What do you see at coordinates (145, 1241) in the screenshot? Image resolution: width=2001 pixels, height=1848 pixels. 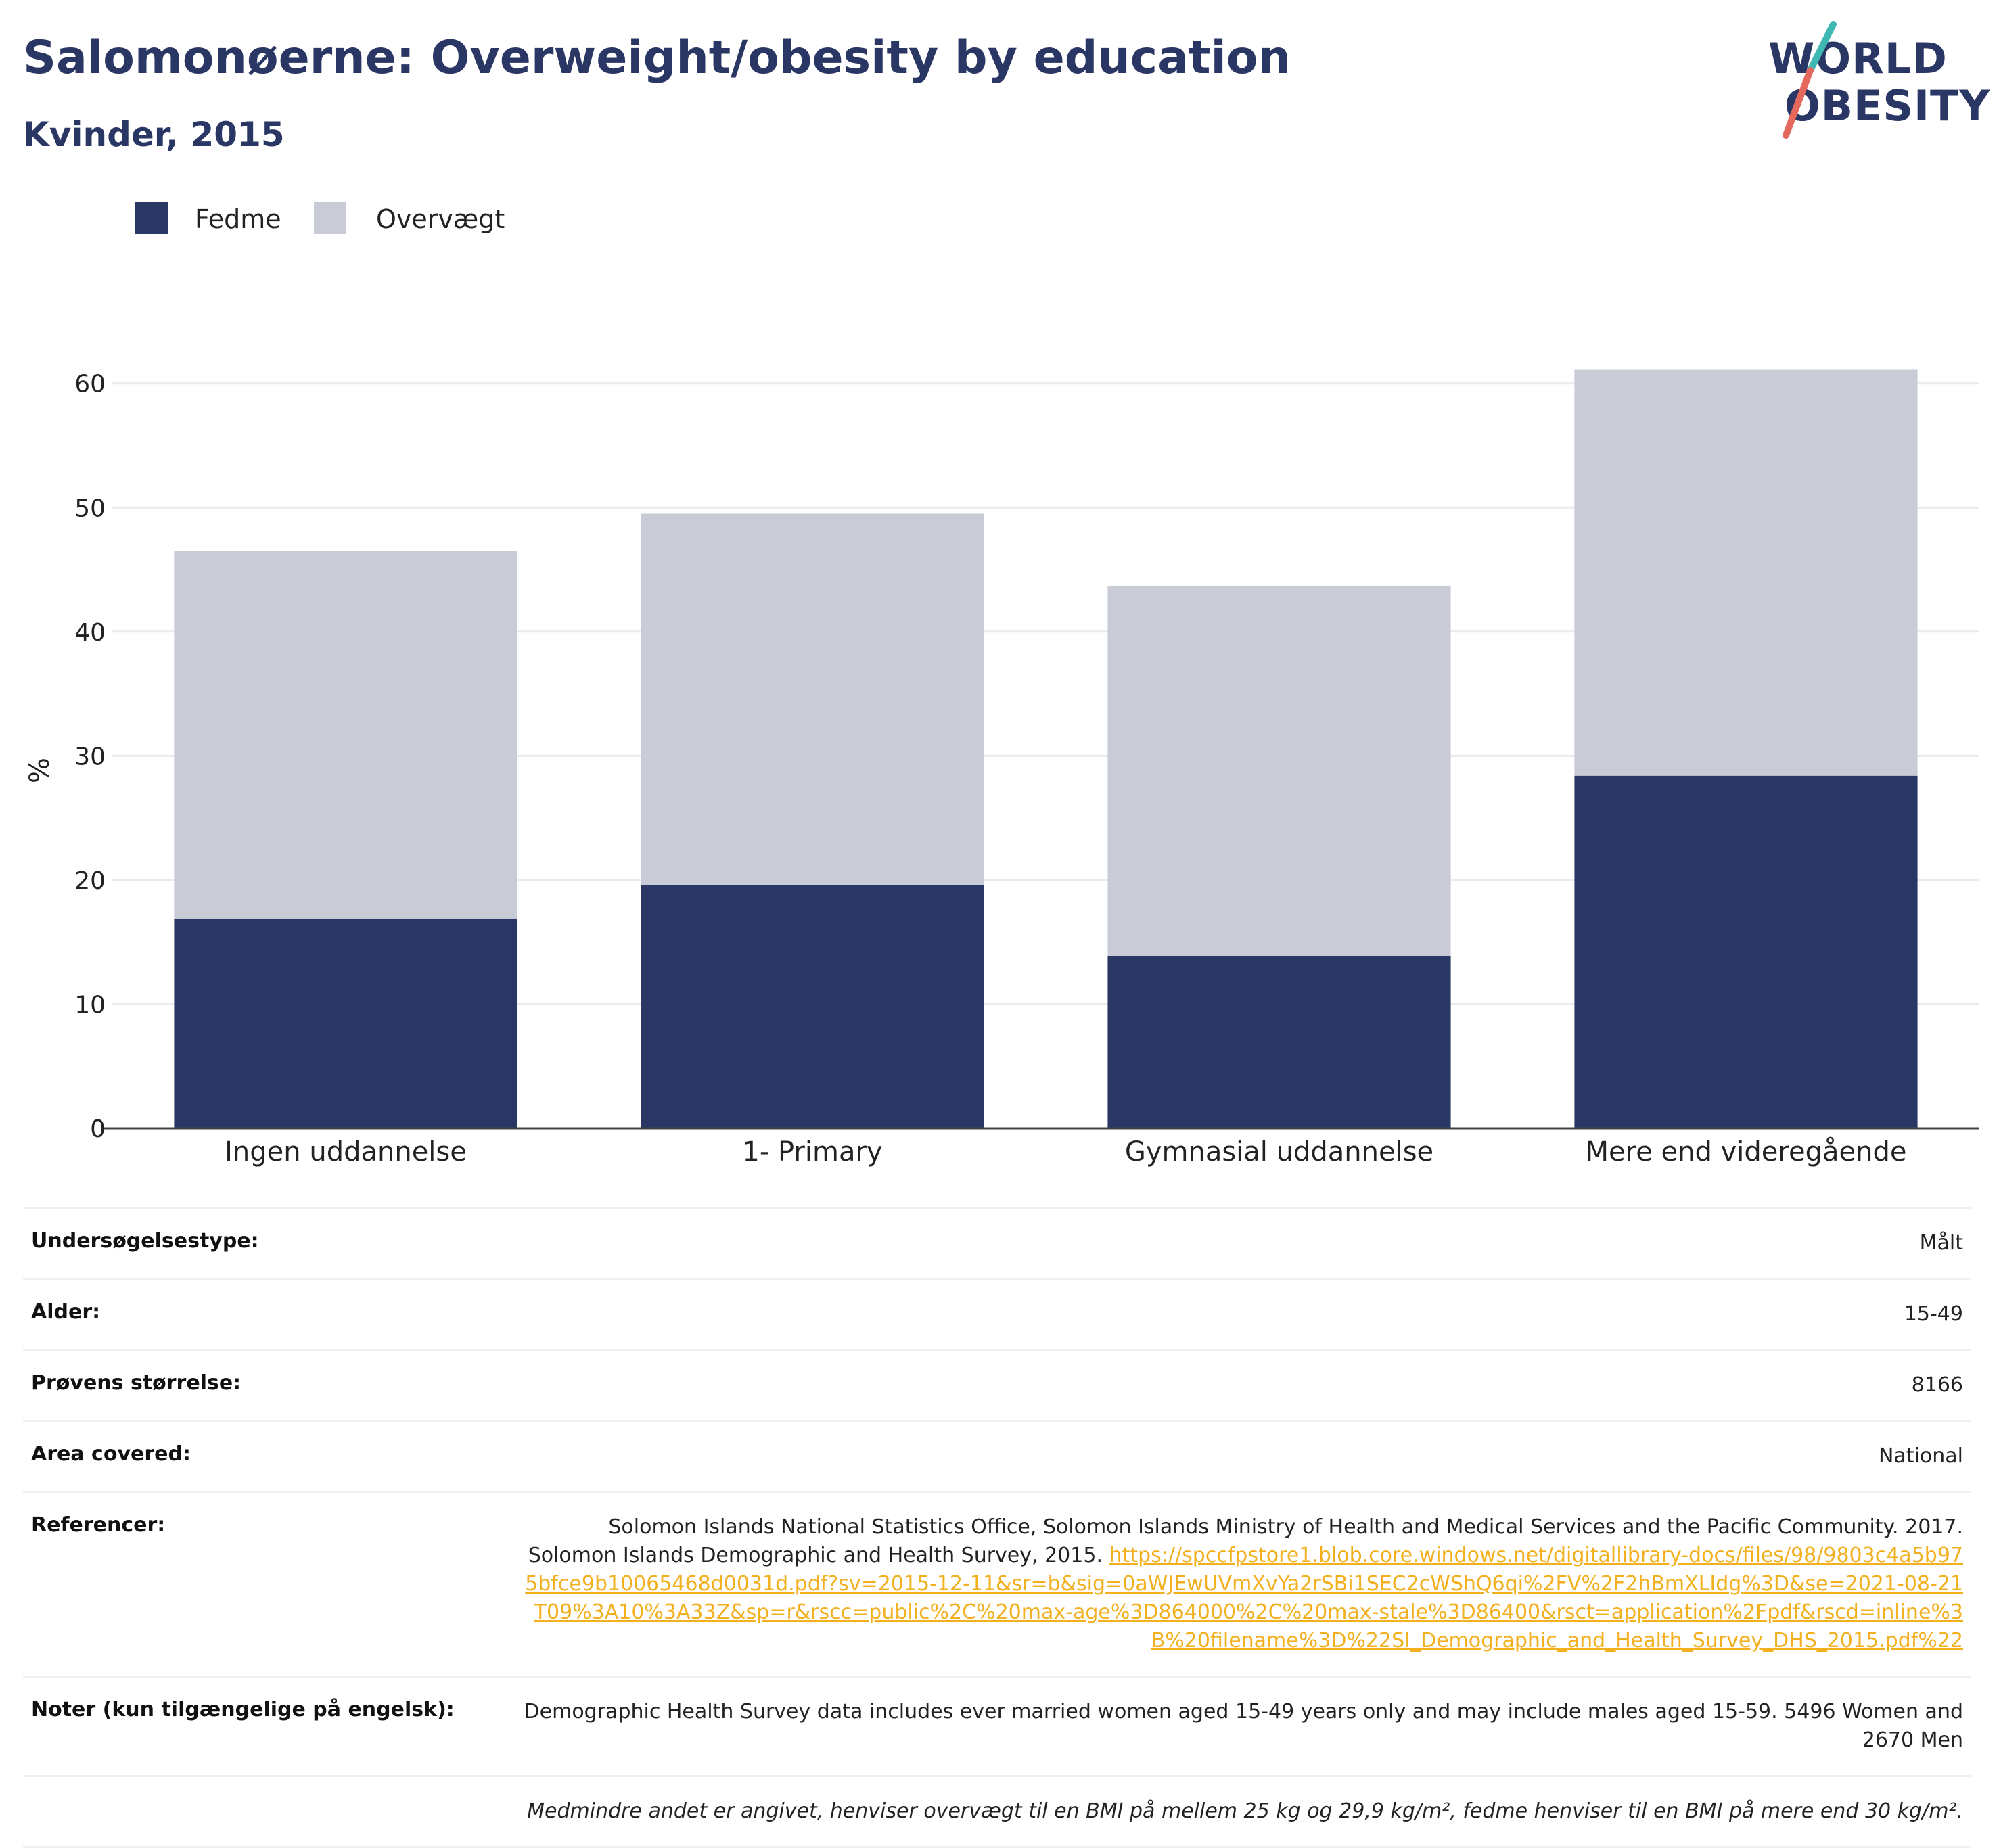 I see `meta-label: Undersøgelsestype:` at bounding box center [145, 1241].